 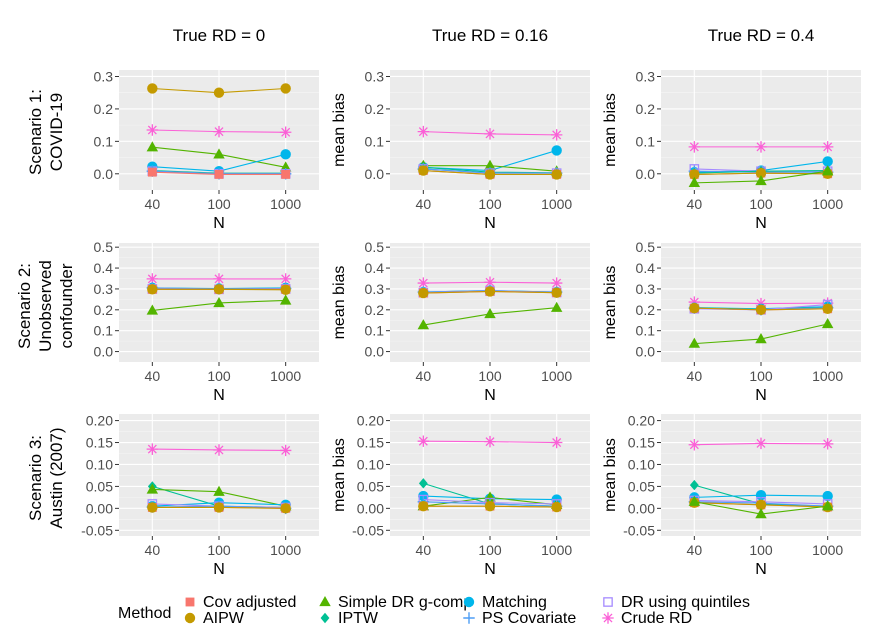 What do you see at coordinates (608, 618) in the screenshot?
I see `legend-key-crude-rd` at bounding box center [608, 618].